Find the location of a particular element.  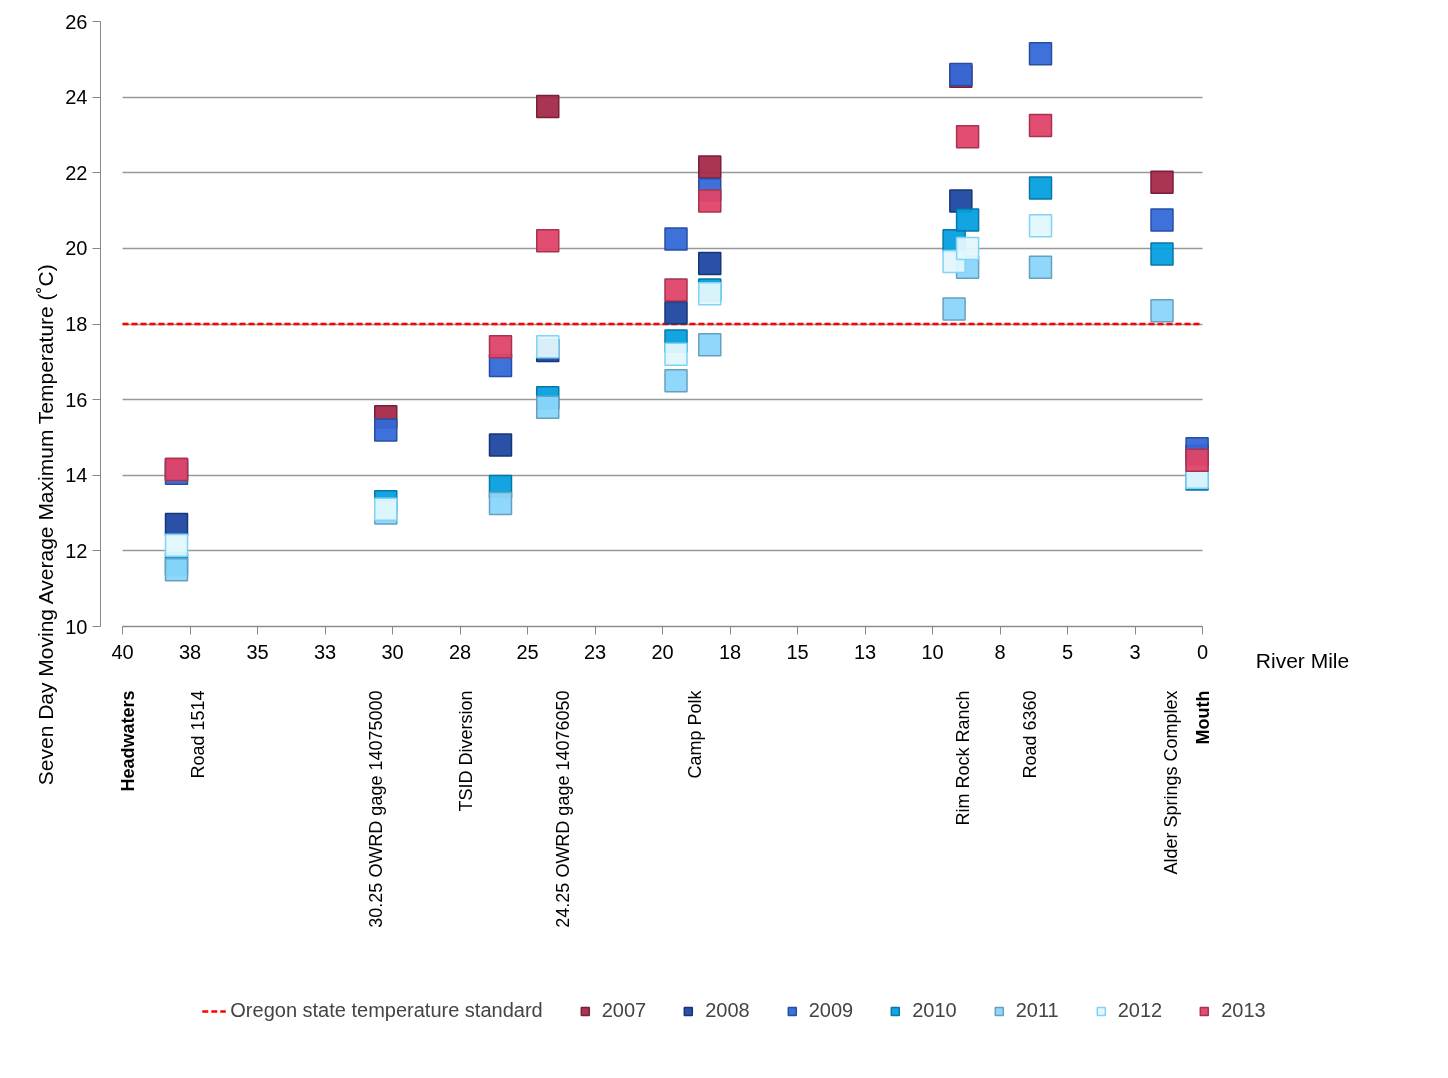

x-tick-label: 20 is located at coordinates (662, 651).